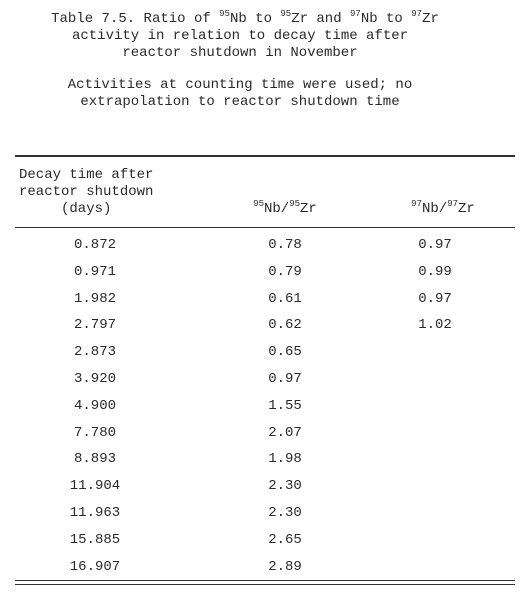 The image size is (531, 598). Describe the element at coordinates (285, 245) in the screenshot. I see `cell-nb95-zr95: 0.78` at that location.